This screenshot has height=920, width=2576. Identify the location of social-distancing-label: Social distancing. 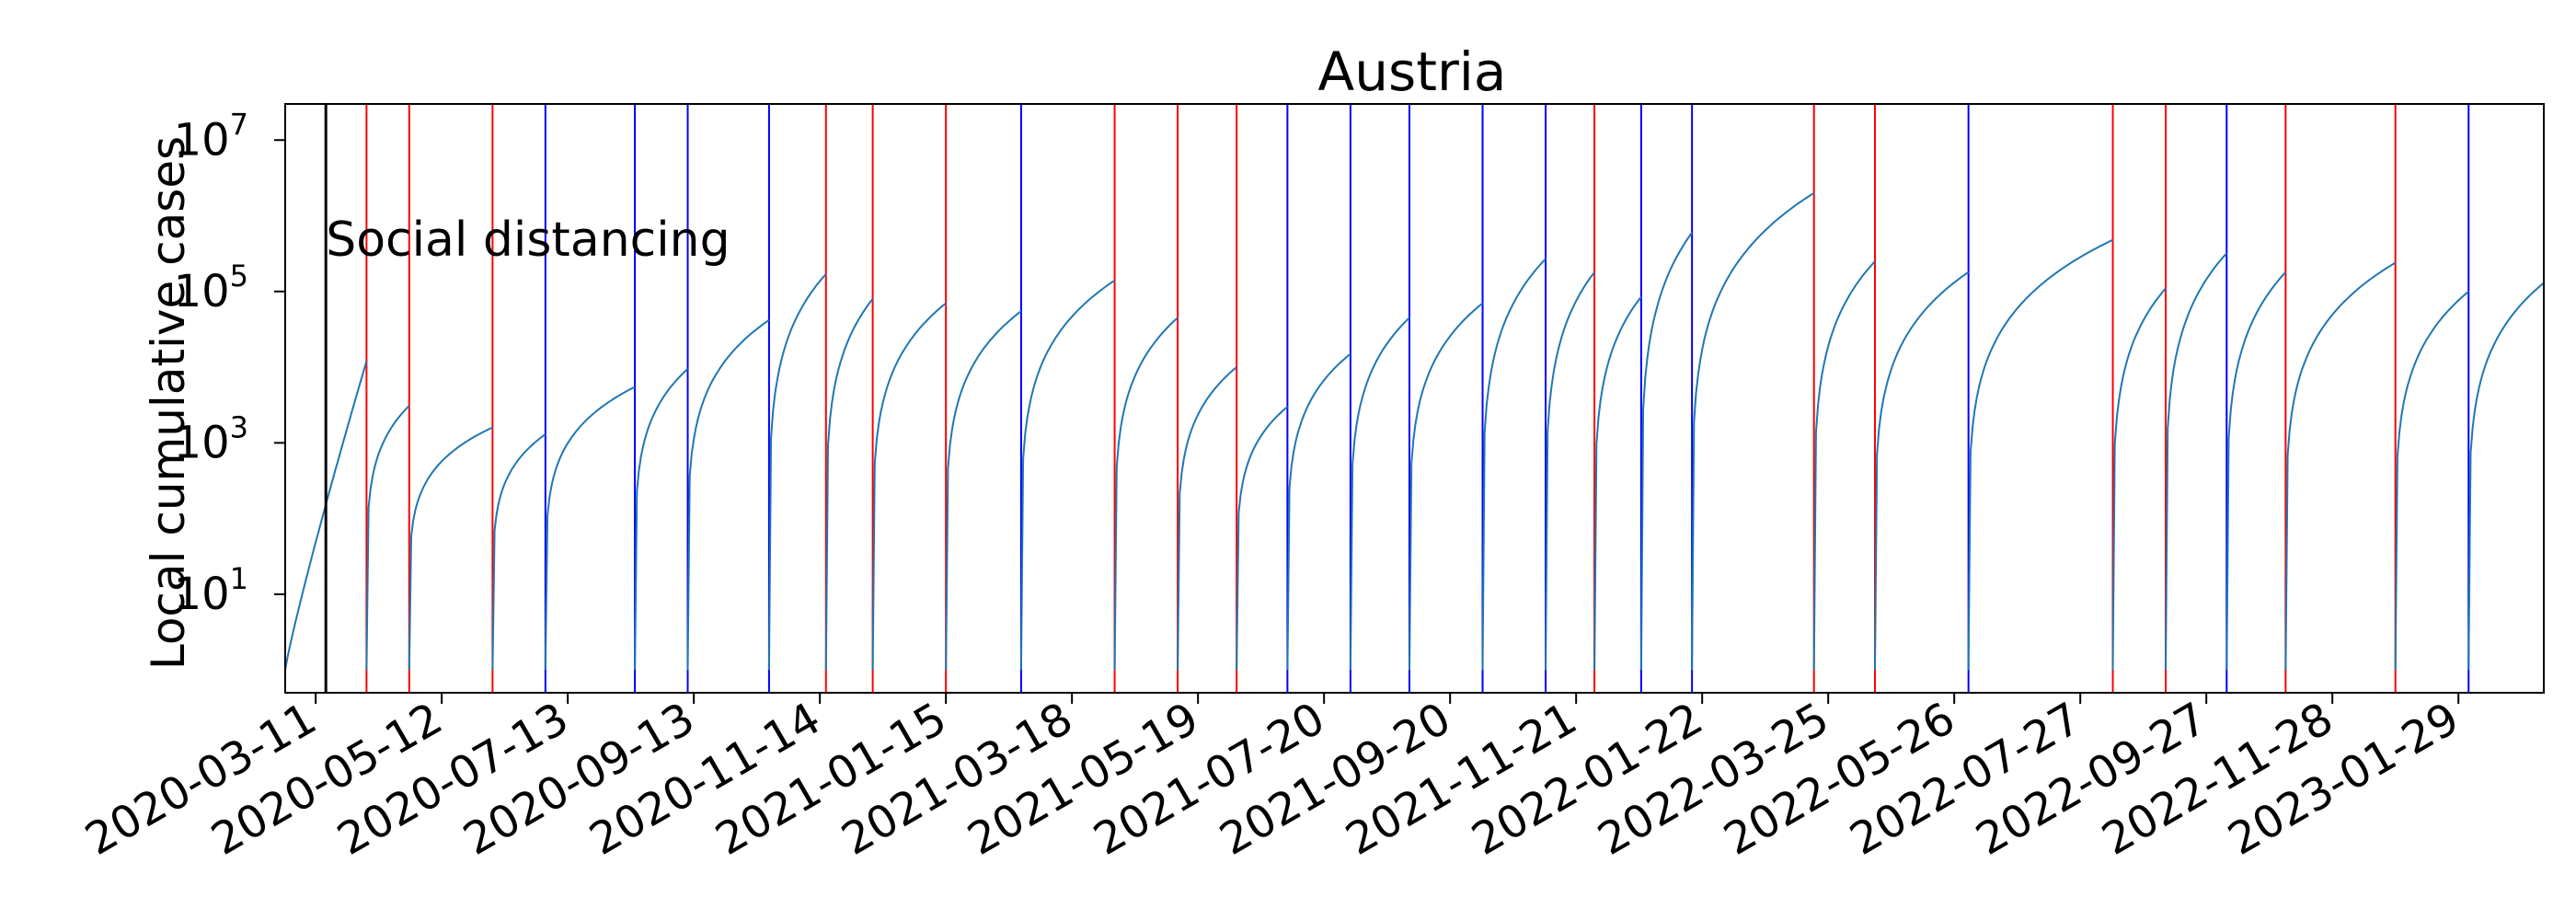
(528, 241).